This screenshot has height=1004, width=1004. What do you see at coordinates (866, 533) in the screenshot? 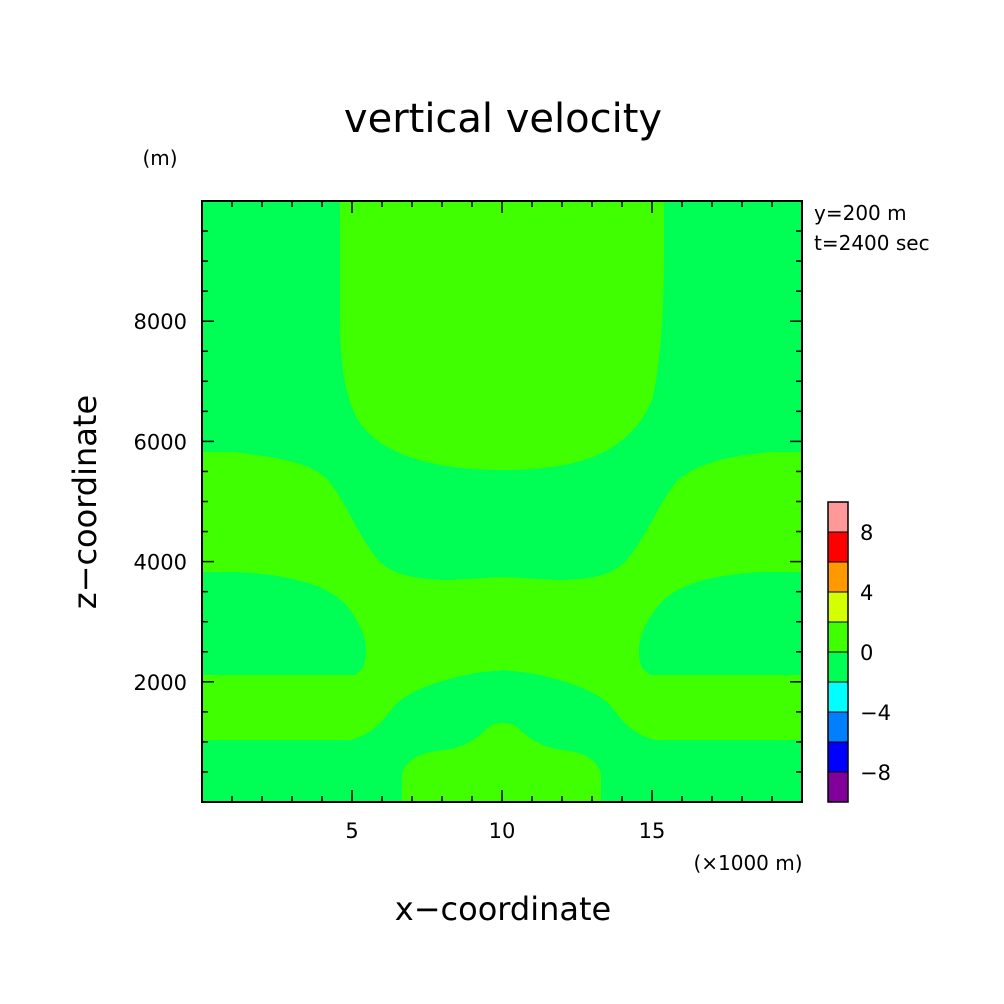
I see `colorbar-tick-label: 8` at bounding box center [866, 533].